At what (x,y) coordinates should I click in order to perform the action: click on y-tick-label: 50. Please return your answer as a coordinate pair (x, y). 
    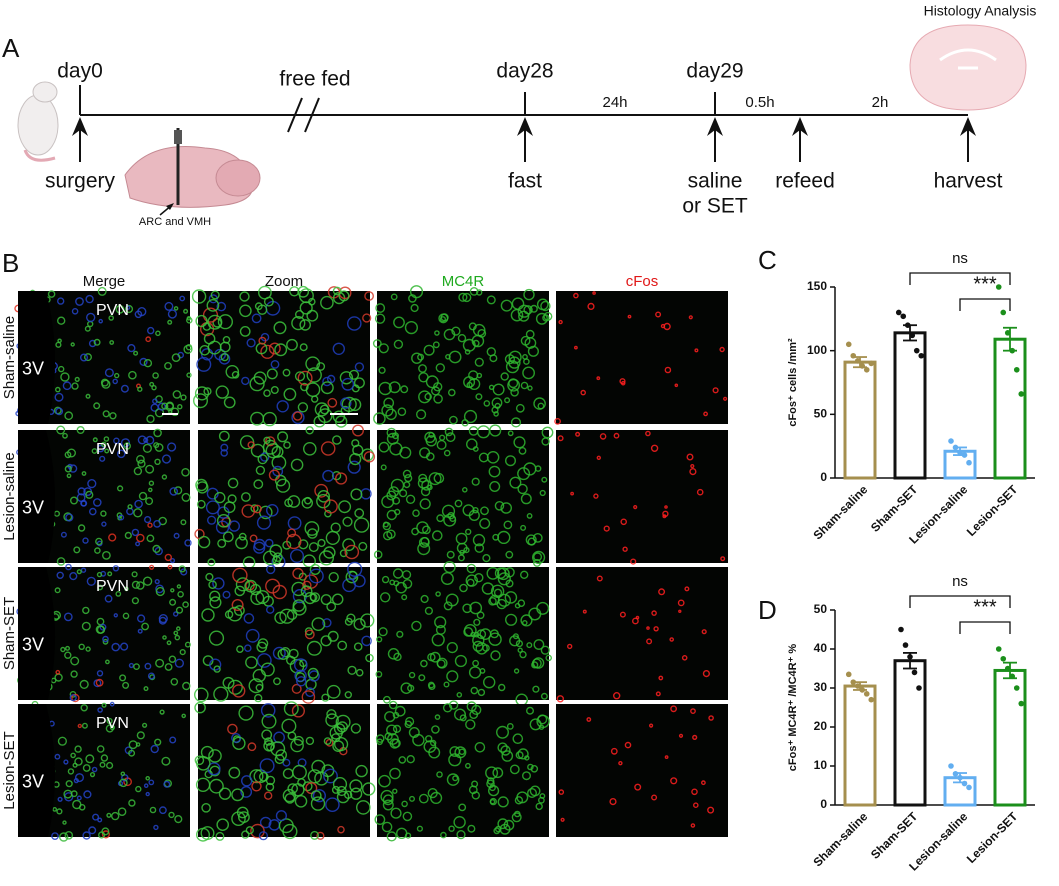
    Looking at the image, I should click on (821, 414).